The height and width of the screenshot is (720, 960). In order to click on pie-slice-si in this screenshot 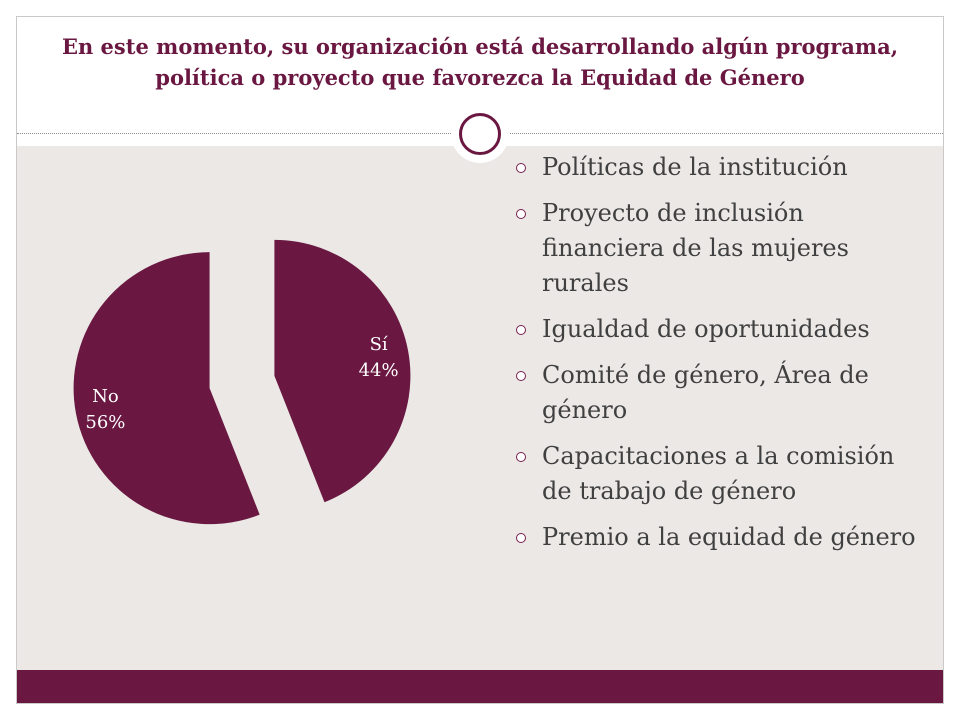, I will do `click(342, 371)`.